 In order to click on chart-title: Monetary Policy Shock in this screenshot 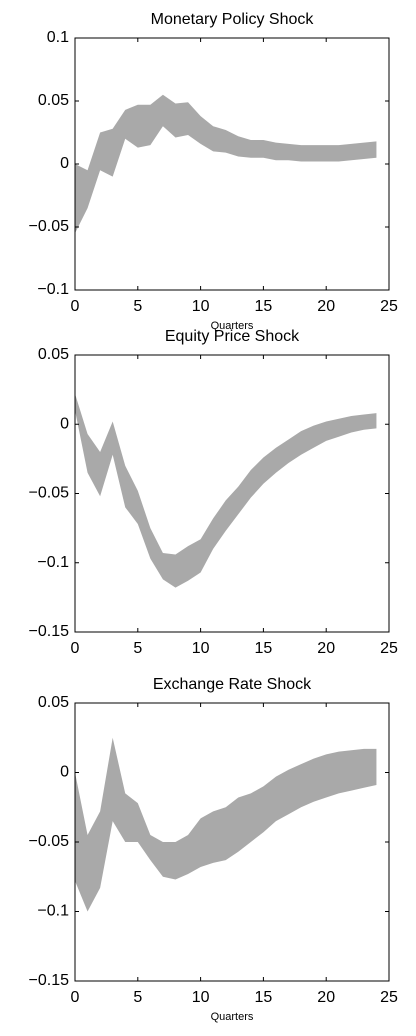, I will do `click(233, 19)`.